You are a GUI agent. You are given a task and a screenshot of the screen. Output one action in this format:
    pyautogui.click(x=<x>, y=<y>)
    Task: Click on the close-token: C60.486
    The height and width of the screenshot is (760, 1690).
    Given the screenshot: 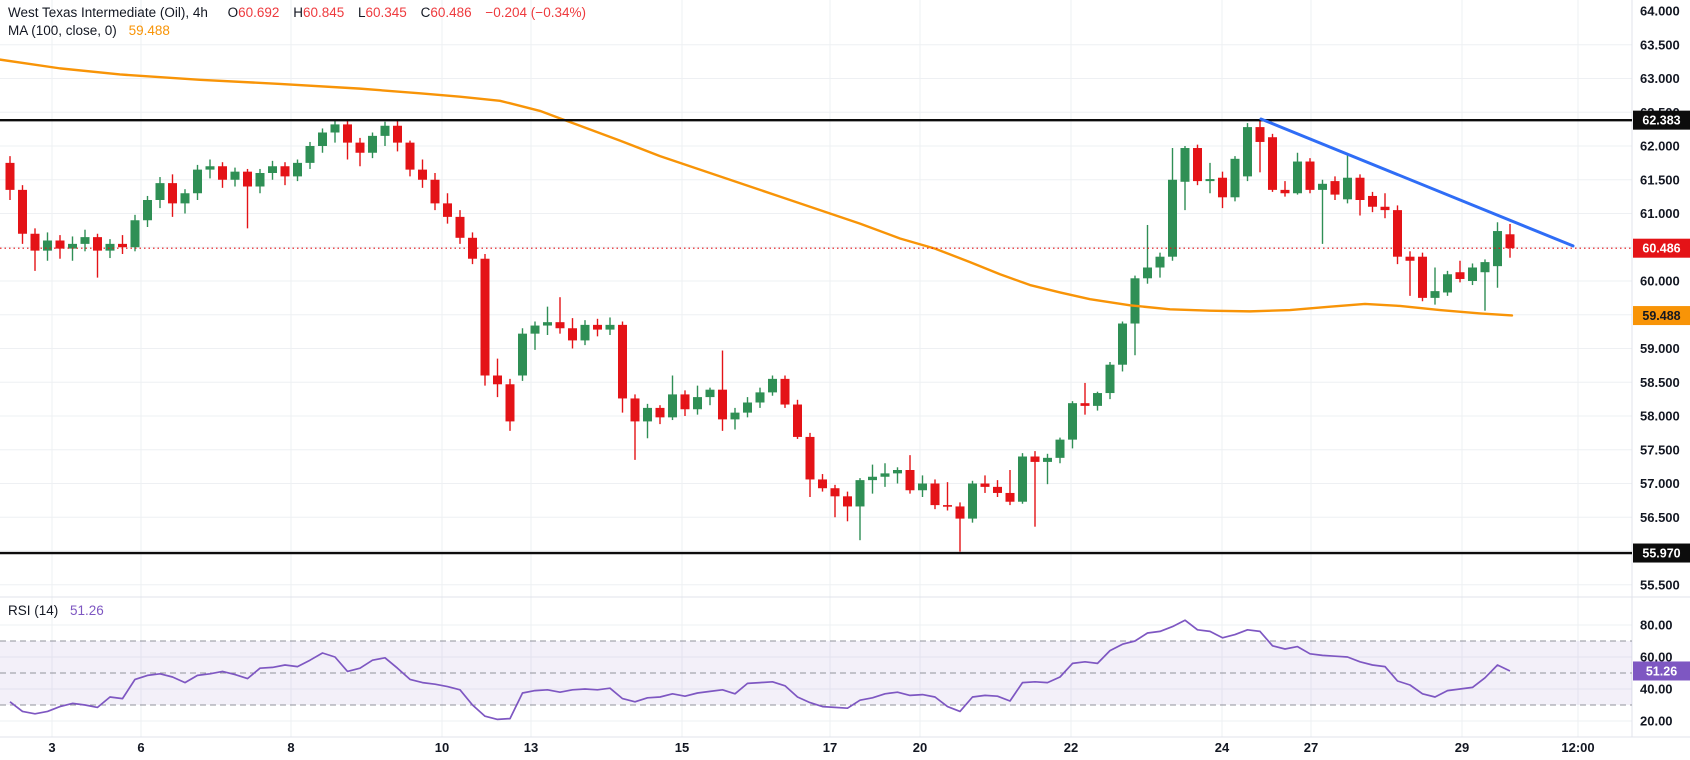 What is the action you would take?
    pyautogui.click(x=446, y=12)
    